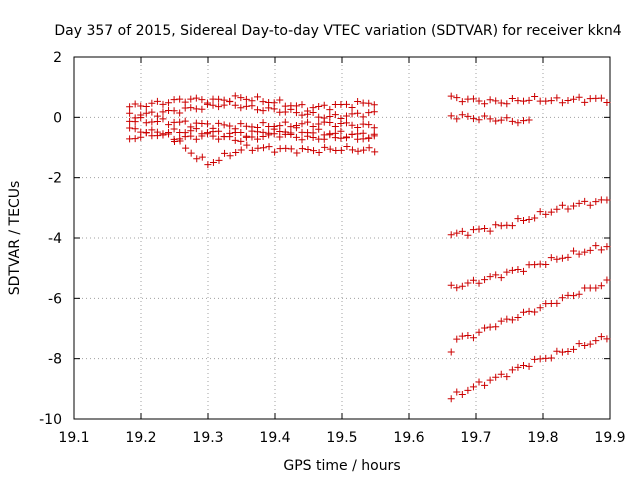  I want to click on series-sat-h, so click(490, 119).